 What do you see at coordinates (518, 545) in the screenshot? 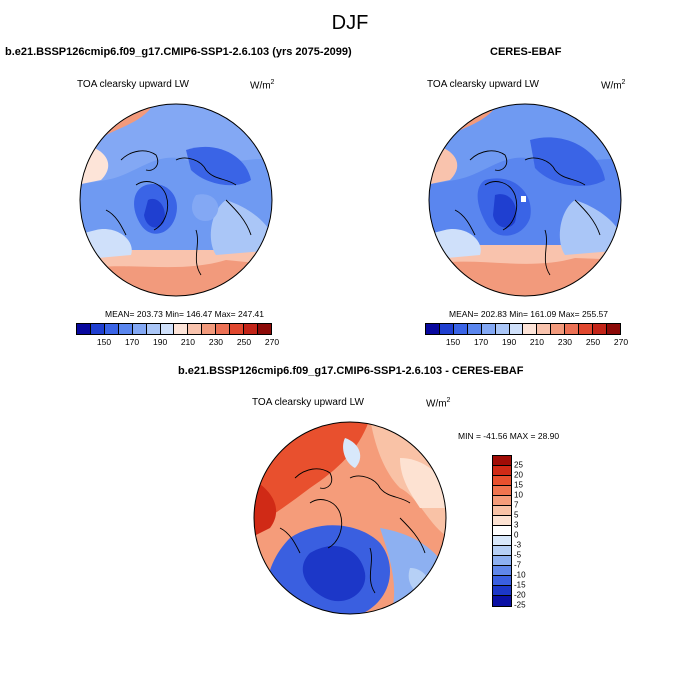
I see `colorbar-tick-label: -3` at bounding box center [518, 545].